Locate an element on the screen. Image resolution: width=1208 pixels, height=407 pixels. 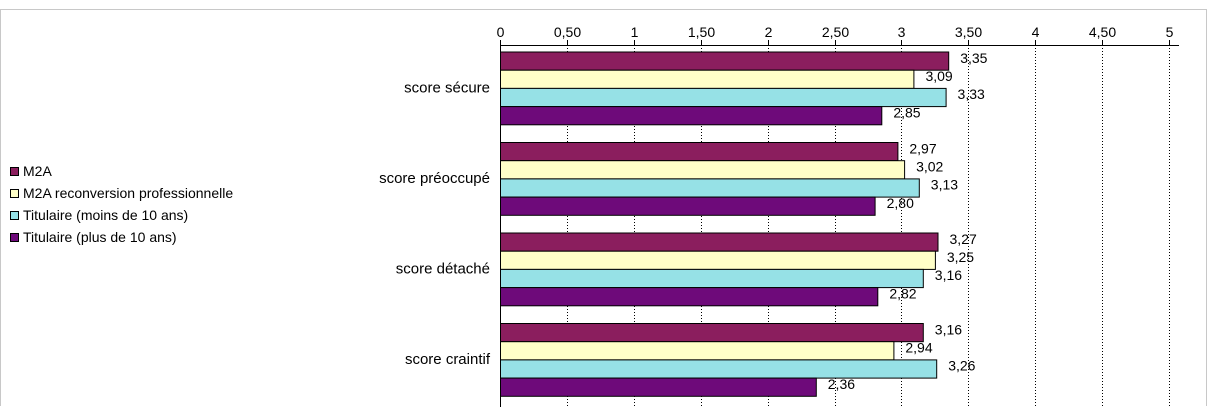
data-label: 3,33 is located at coordinates (971, 94).